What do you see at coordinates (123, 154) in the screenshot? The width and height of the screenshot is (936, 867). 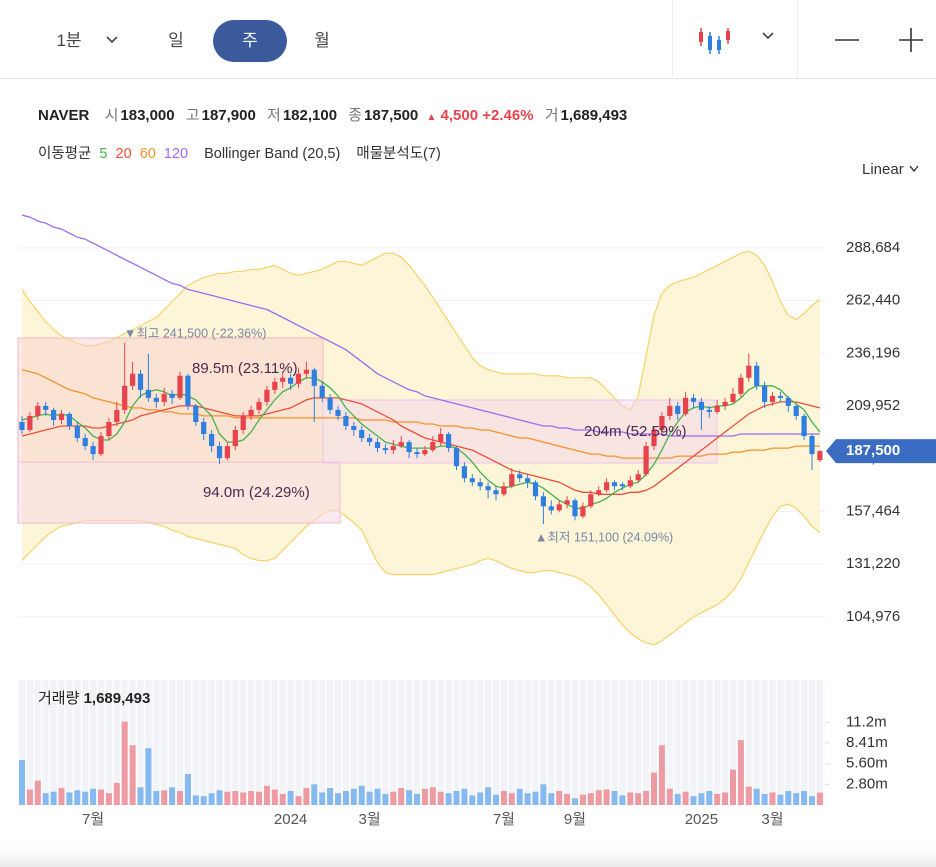 I see `legend-item: 20` at bounding box center [123, 154].